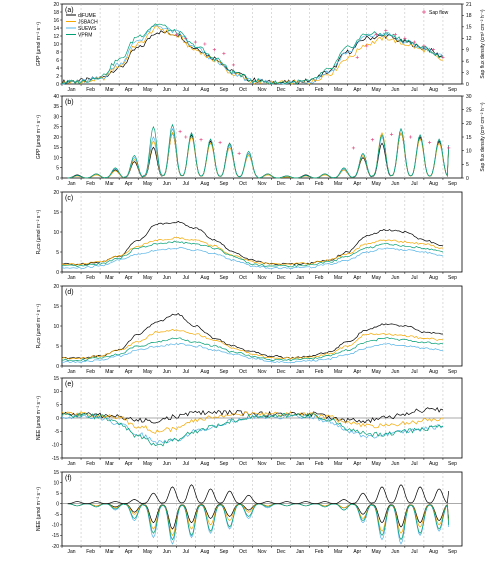 This screenshot has width=500, height=562. I want to click on y2-axis-label: Sap flux density (cm³ cm⁻² h⁻¹), so click(483, 137).